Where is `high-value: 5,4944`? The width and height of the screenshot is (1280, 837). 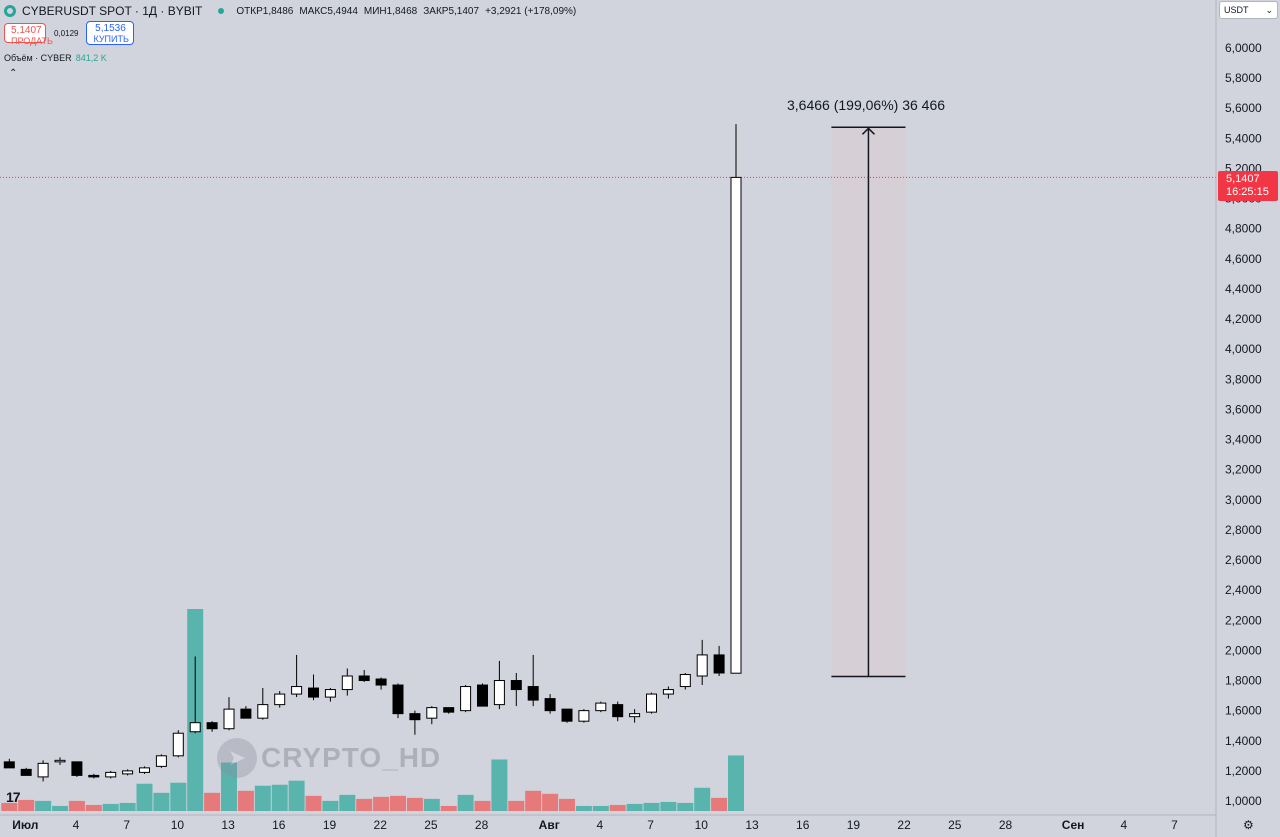
high-value: 5,4944 is located at coordinates (342, 11).